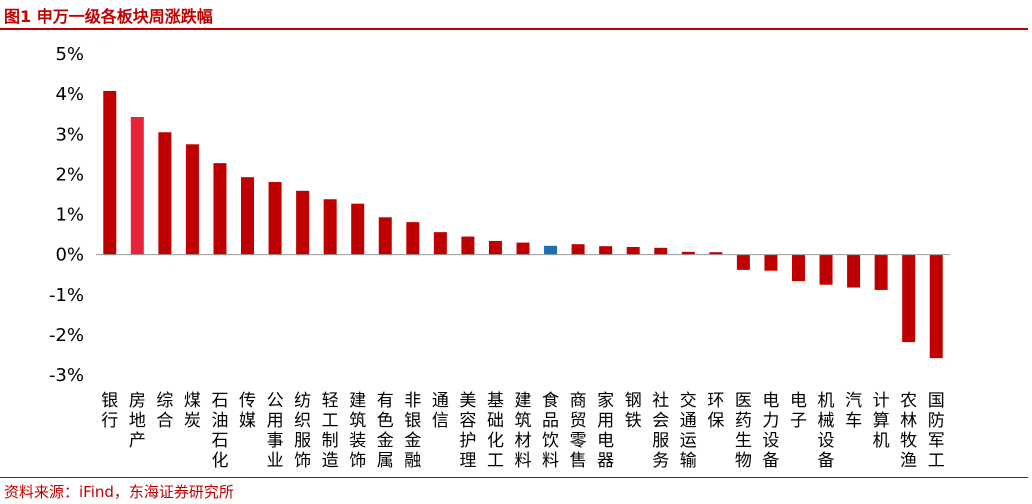 The width and height of the screenshot is (1032, 504). What do you see at coordinates (110, 172) in the screenshot?
I see `bar-银行` at bounding box center [110, 172].